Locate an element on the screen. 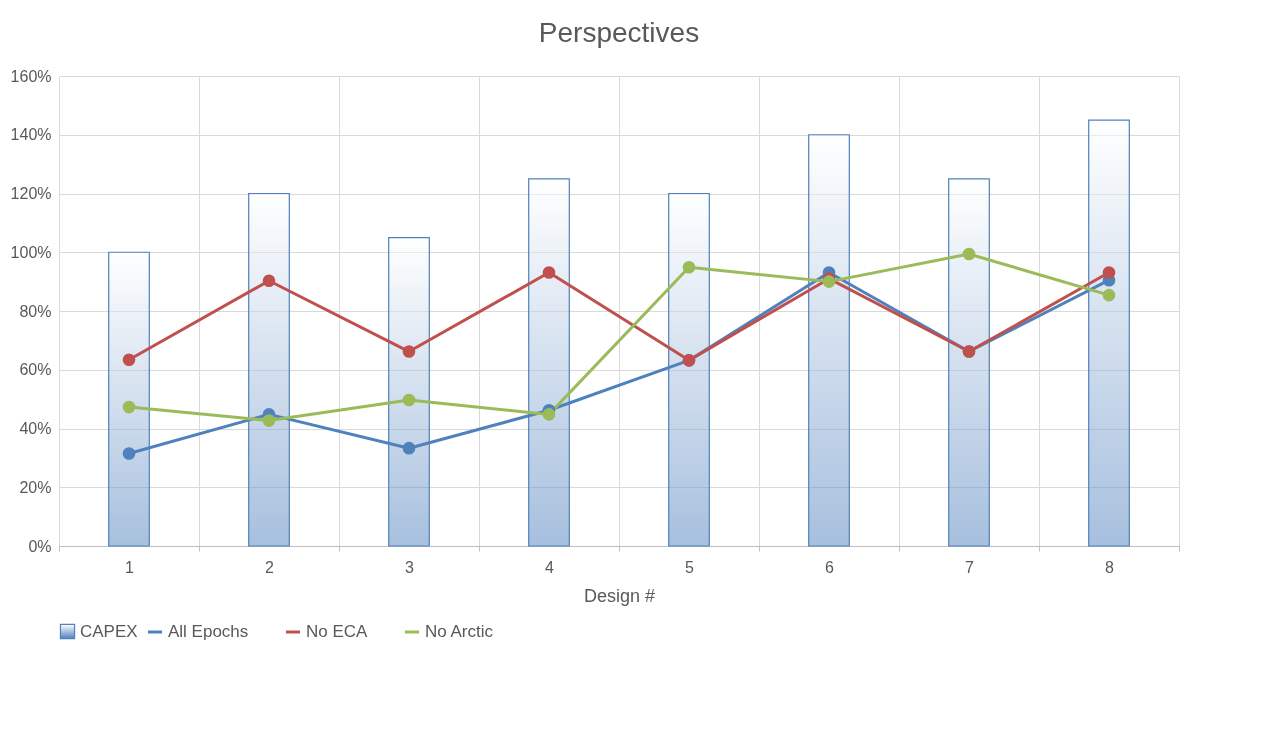 The width and height of the screenshot is (1264, 740). y-tick-label: 80% is located at coordinates (35, 311).